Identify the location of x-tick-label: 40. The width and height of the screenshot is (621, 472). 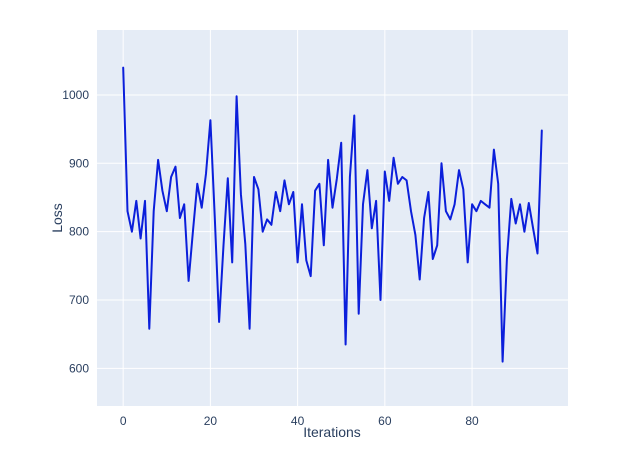
(298, 421).